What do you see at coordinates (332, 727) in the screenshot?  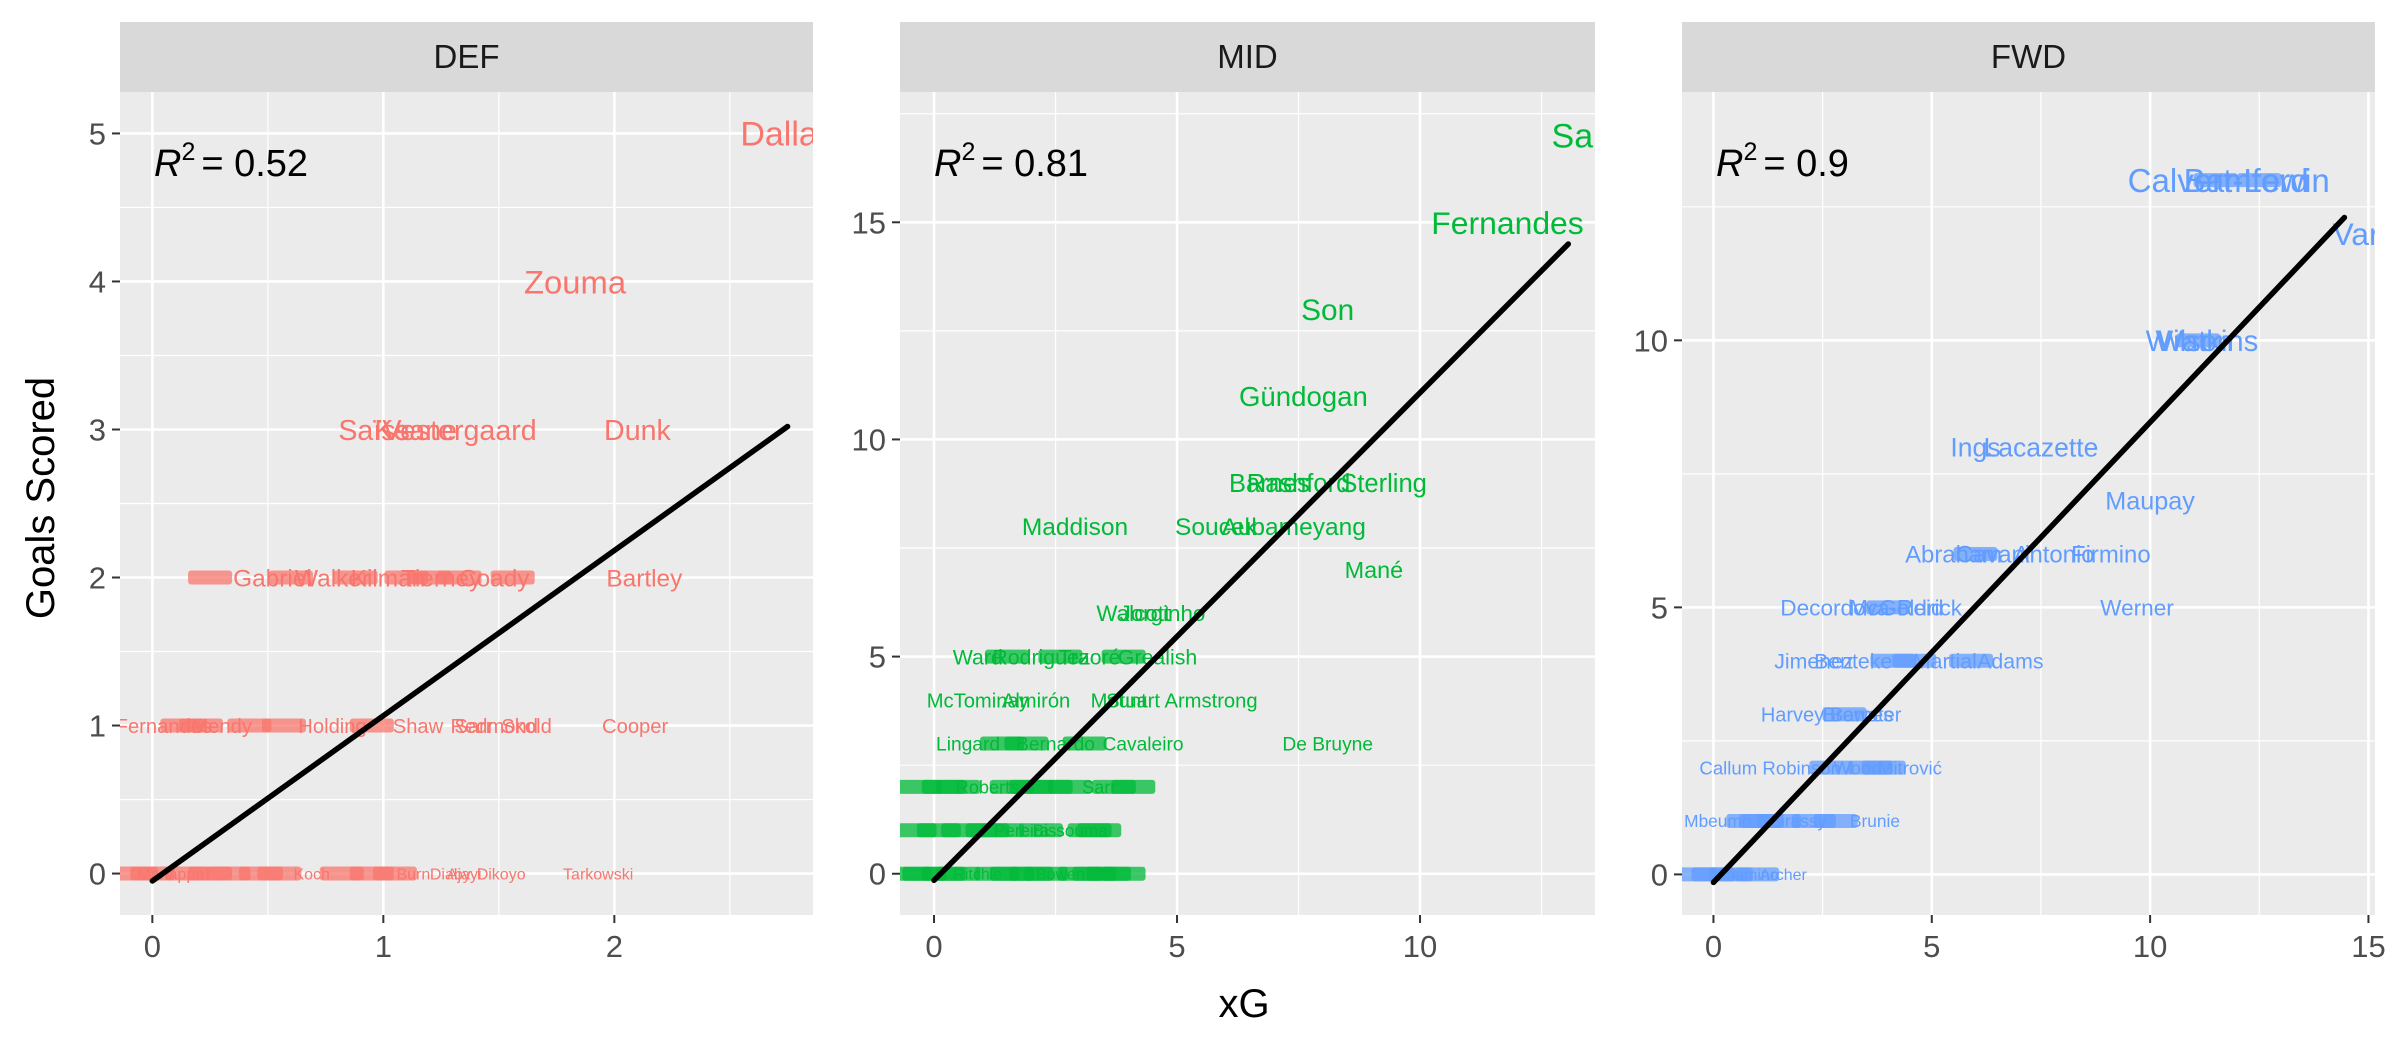 I see `data-point-label: Holding` at bounding box center [332, 727].